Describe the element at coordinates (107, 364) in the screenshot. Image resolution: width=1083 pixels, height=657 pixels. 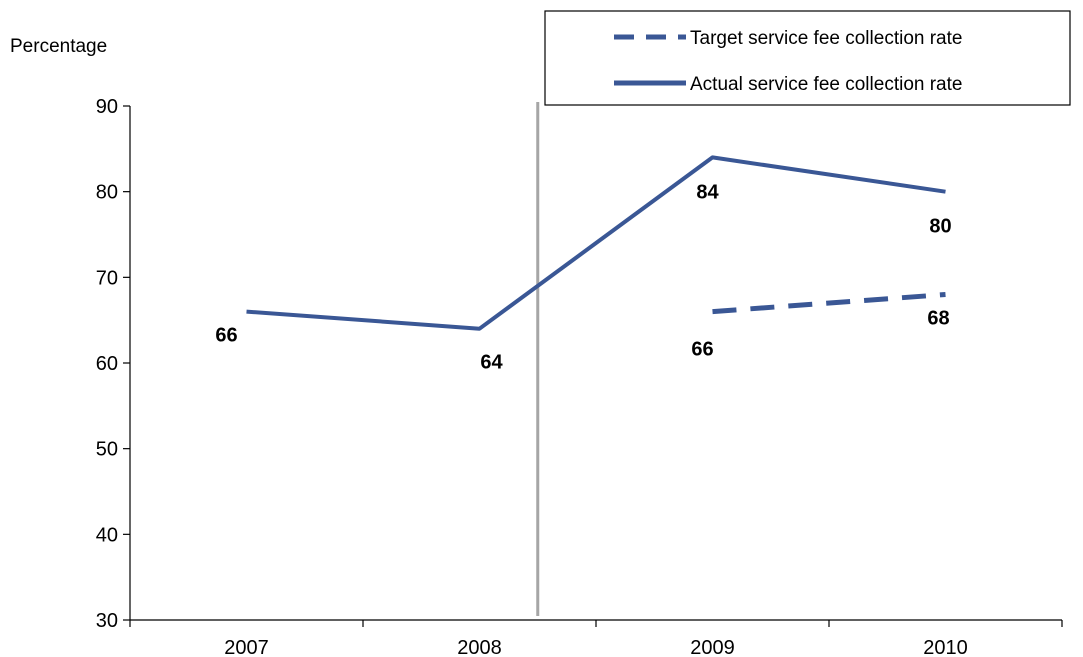
I see `y-tick-label: 60` at that location.